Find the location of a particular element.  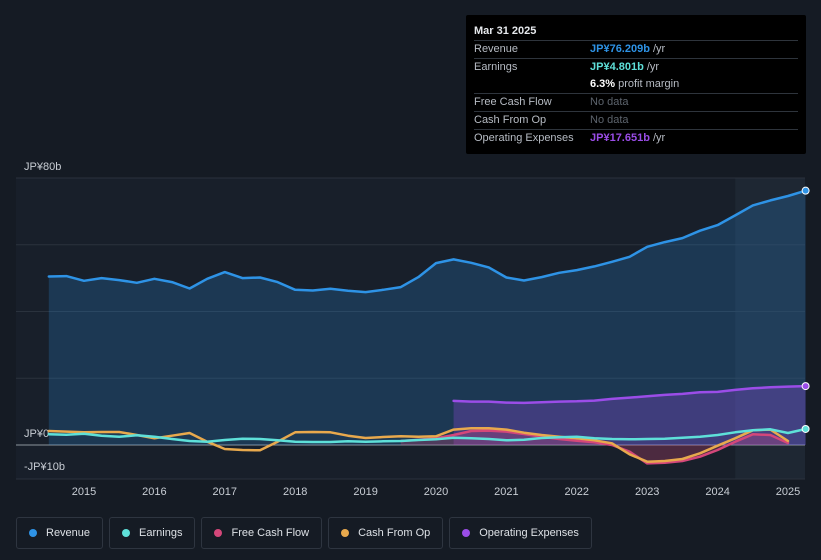

tooltip-value: JP¥76.209b is located at coordinates (620, 49).